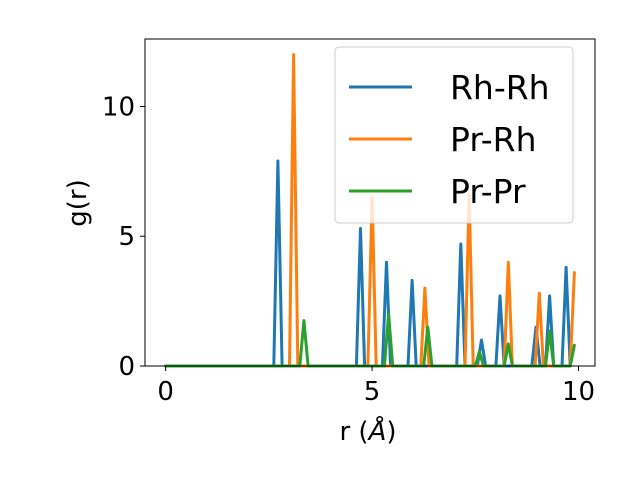  Describe the element at coordinates (126, 237) in the screenshot. I see `y-tick-label: 5` at that location.